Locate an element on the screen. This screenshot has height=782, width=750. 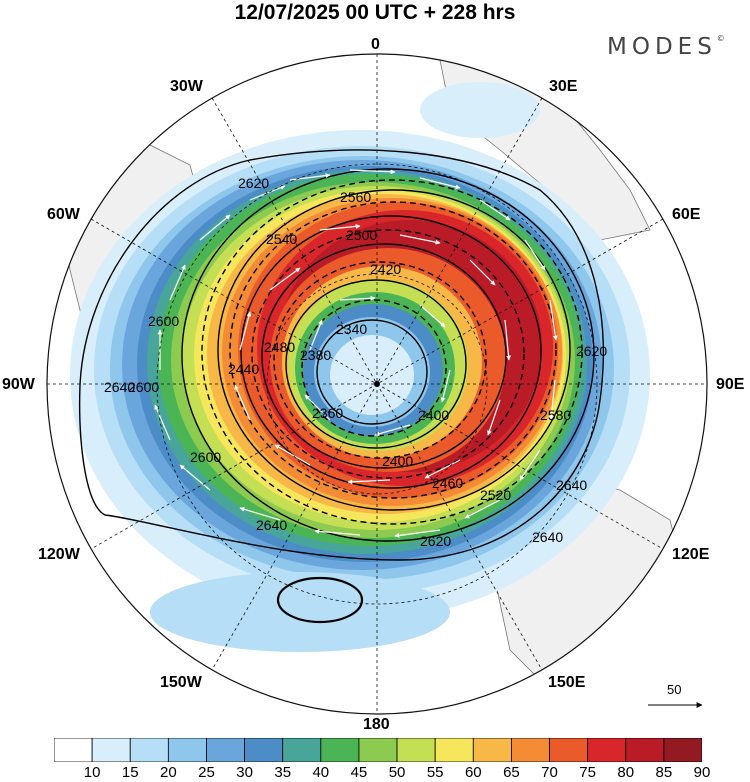
lon-label-180: 180 is located at coordinates (376, 724).